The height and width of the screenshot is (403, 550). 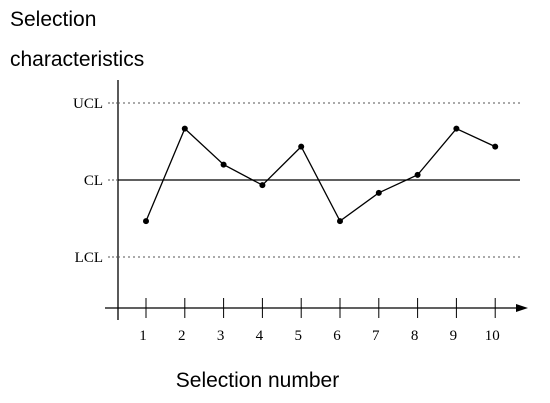 What do you see at coordinates (298, 336) in the screenshot?
I see `x-tick-label-5: 5` at bounding box center [298, 336].